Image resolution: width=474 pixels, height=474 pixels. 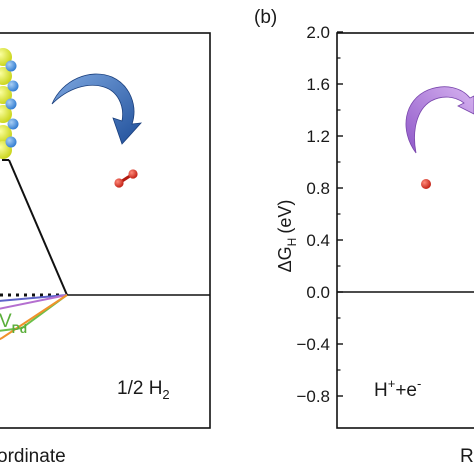 I want to click on state-label: H++e-, so click(x=397, y=388).